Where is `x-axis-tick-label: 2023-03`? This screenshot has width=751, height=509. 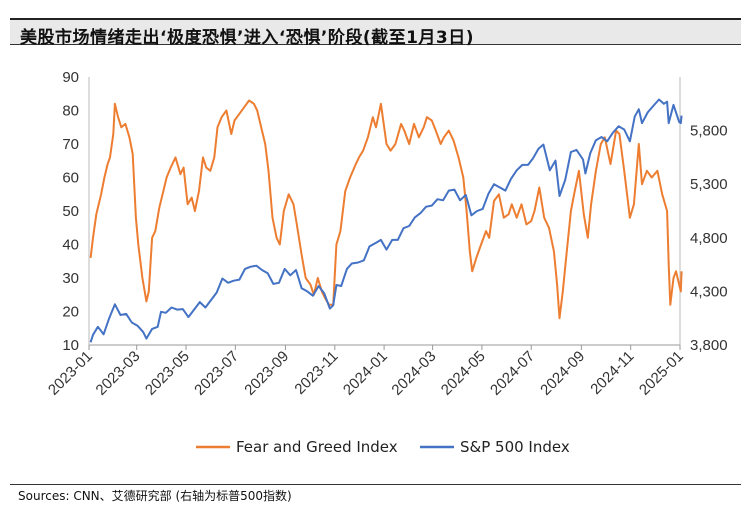
x-axis-tick-label: 2023-03 is located at coordinates (118, 373).